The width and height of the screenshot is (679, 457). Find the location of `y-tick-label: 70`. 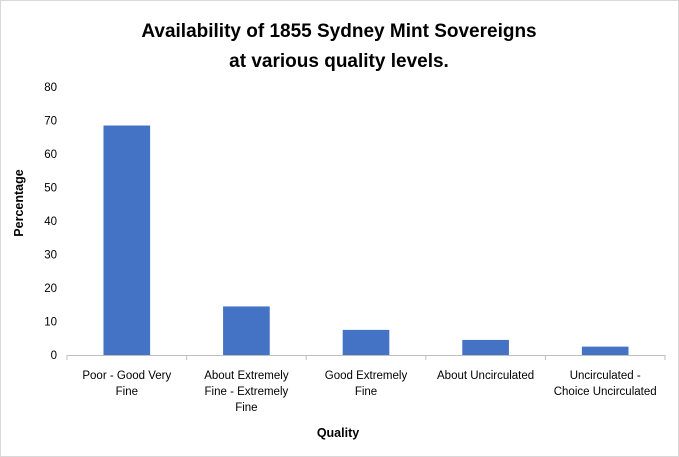

y-tick-label: 70 is located at coordinates (50, 122).